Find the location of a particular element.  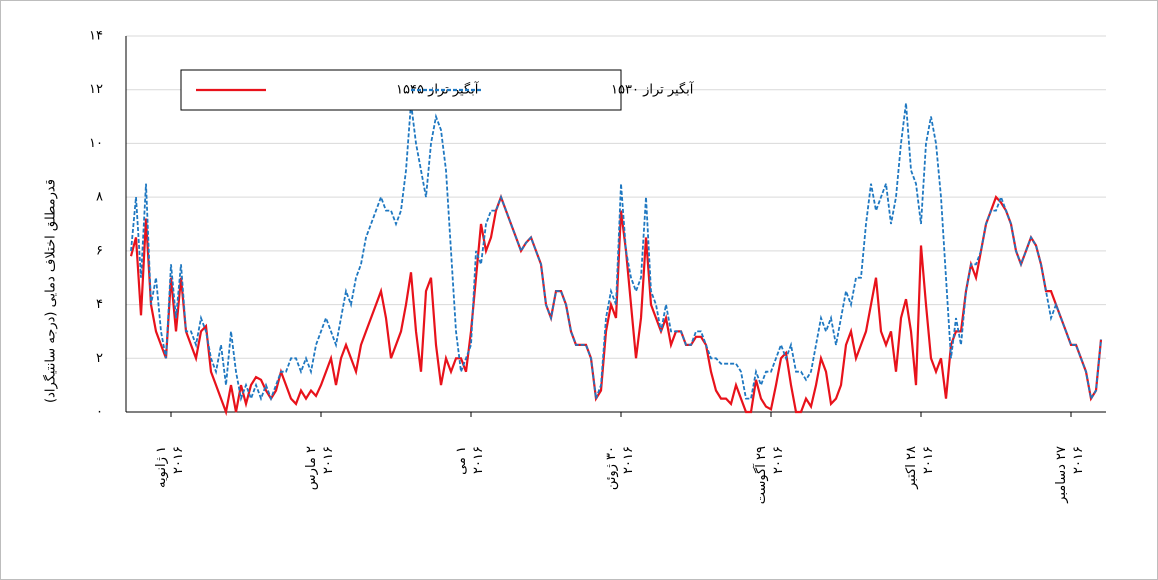

legend: آبگیر تراز ۱۵۴۵ آبگیر تراز ۱۵۳۰ is located at coordinates (437, 90).